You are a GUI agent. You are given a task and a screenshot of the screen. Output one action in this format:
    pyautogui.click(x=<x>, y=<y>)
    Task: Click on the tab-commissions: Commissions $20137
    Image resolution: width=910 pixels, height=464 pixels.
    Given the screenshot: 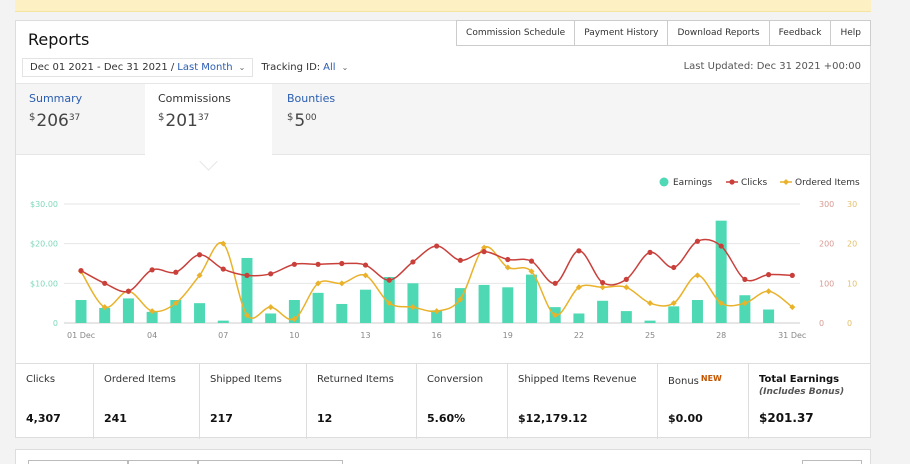 What is the action you would take?
    pyautogui.click(x=208, y=120)
    